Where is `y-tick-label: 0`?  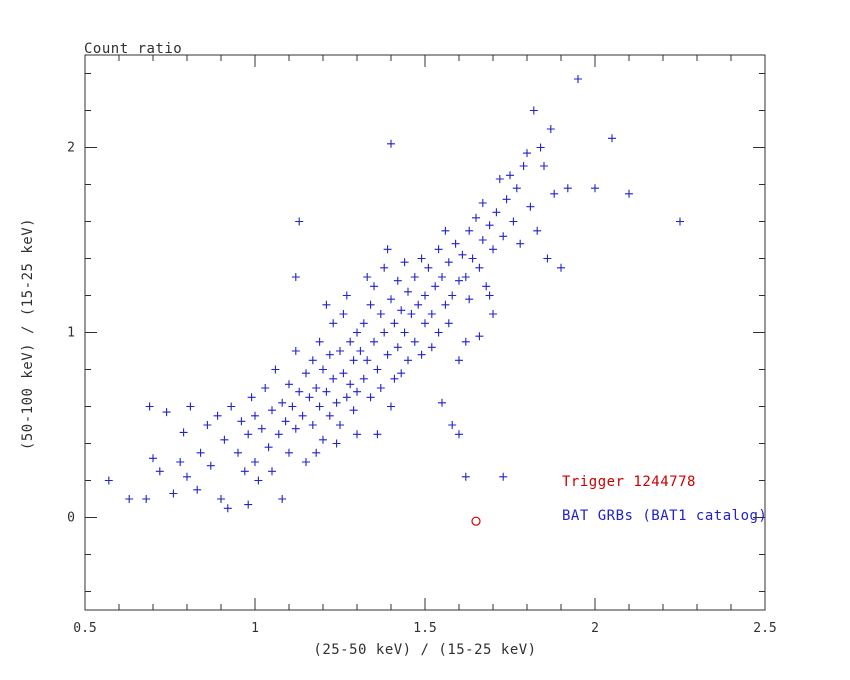 y-tick-label: 0 is located at coordinates (71, 518).